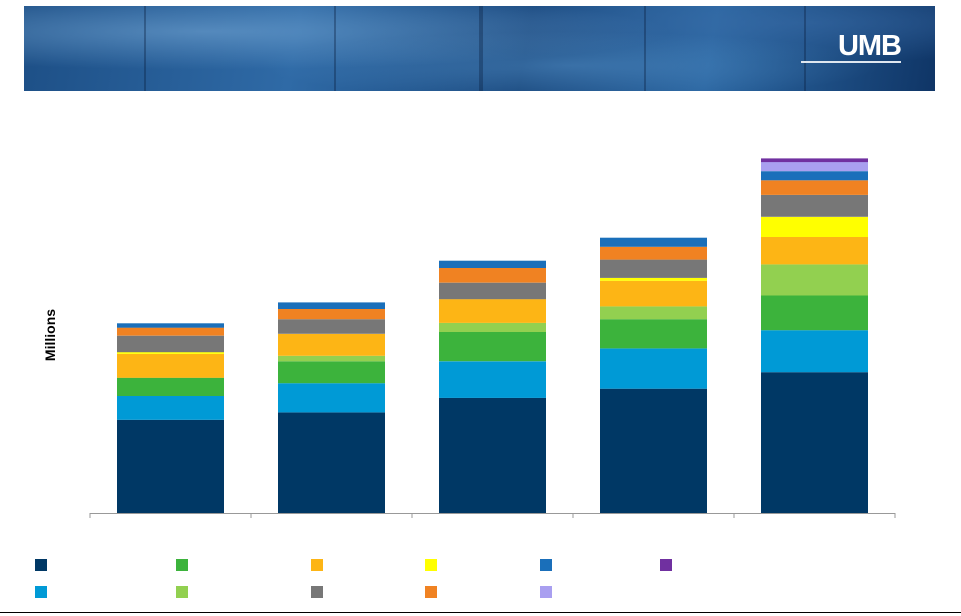  I want to click on umb-logo: UMB, so click(869, 46).